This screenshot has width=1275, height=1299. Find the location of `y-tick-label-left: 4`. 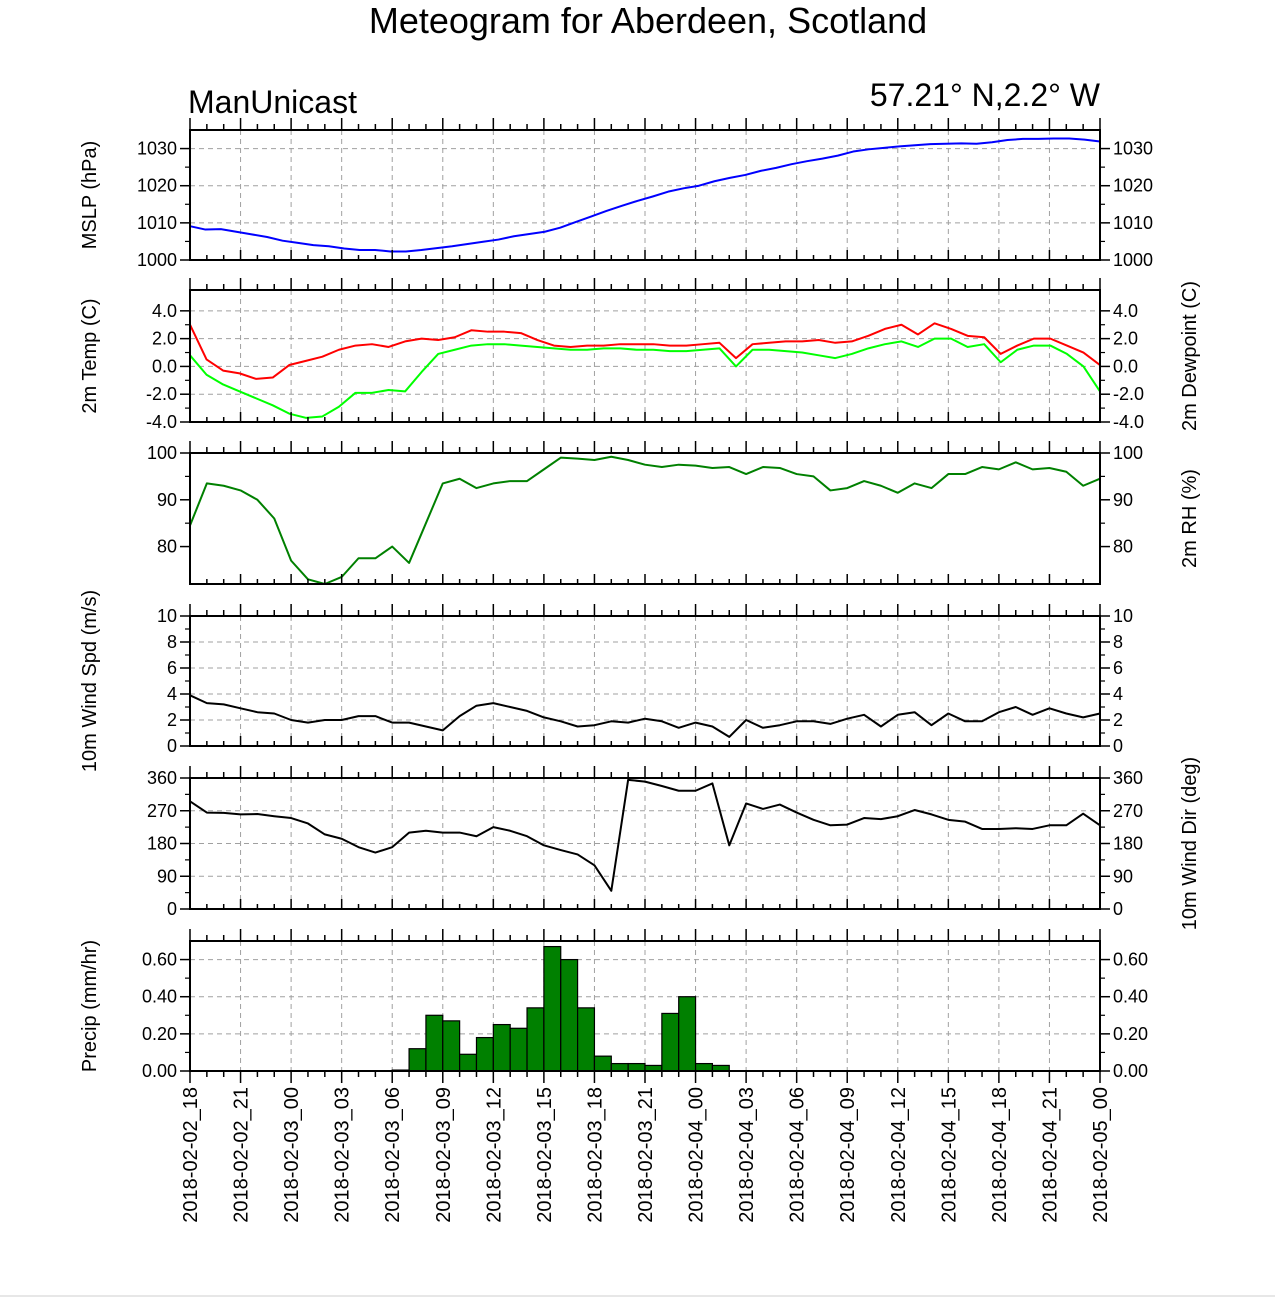

y-tick-label-left: 4 is located at coordinates (172, 694).